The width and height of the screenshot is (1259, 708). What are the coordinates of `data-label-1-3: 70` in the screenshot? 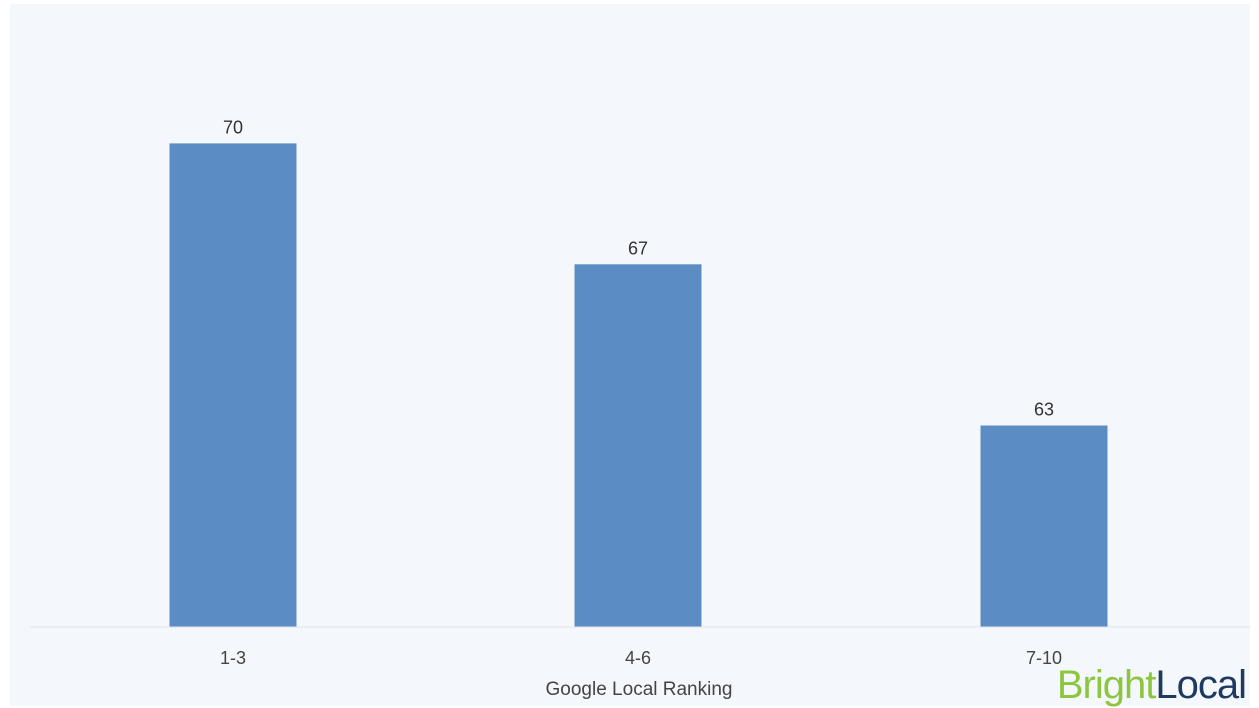 It's located at (233, 127).